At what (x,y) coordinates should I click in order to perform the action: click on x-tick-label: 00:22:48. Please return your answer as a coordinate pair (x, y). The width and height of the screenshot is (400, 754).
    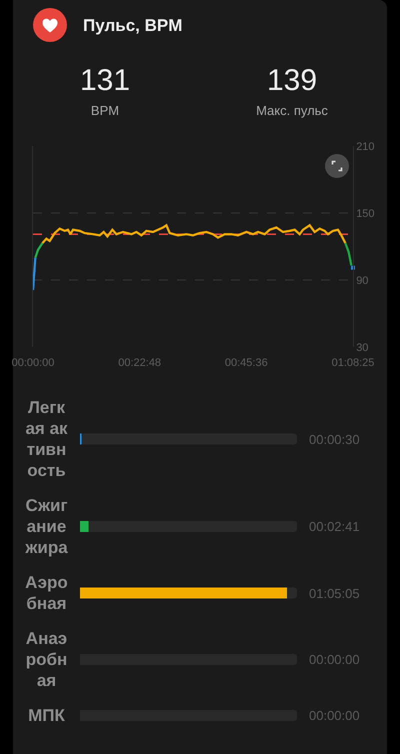
    Looking at the image, I should click on (140, 363).